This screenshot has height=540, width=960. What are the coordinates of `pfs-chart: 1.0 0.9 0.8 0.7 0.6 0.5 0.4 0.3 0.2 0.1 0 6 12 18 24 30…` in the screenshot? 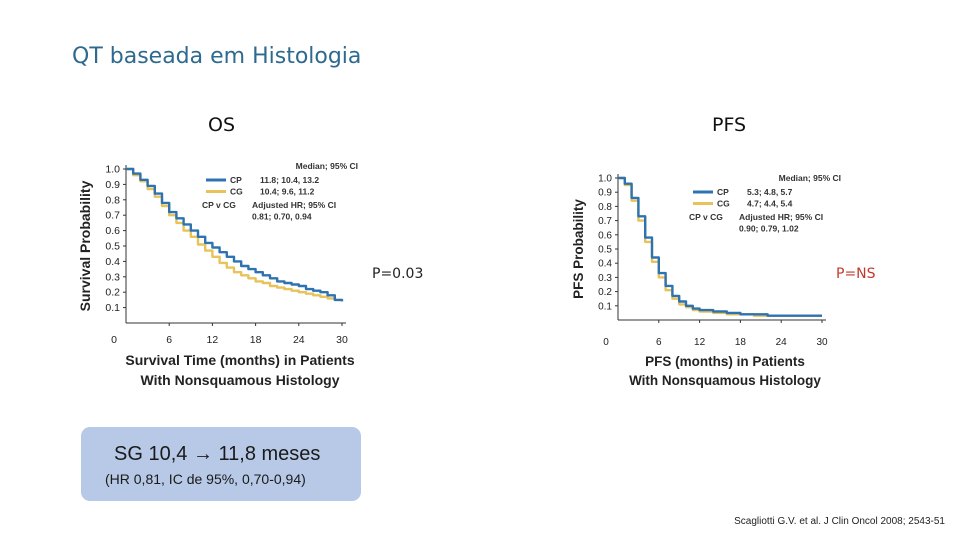 It's located at (706, 280).